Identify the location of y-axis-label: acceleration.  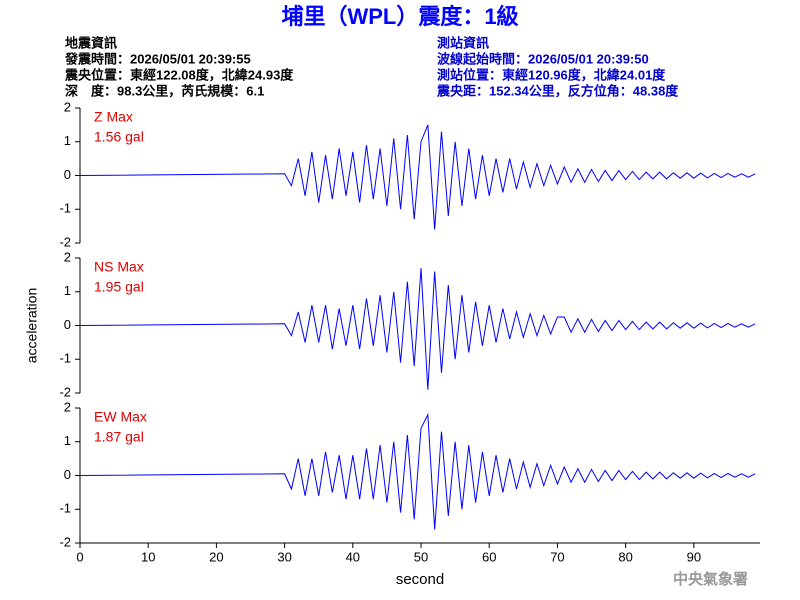
(32, 326).